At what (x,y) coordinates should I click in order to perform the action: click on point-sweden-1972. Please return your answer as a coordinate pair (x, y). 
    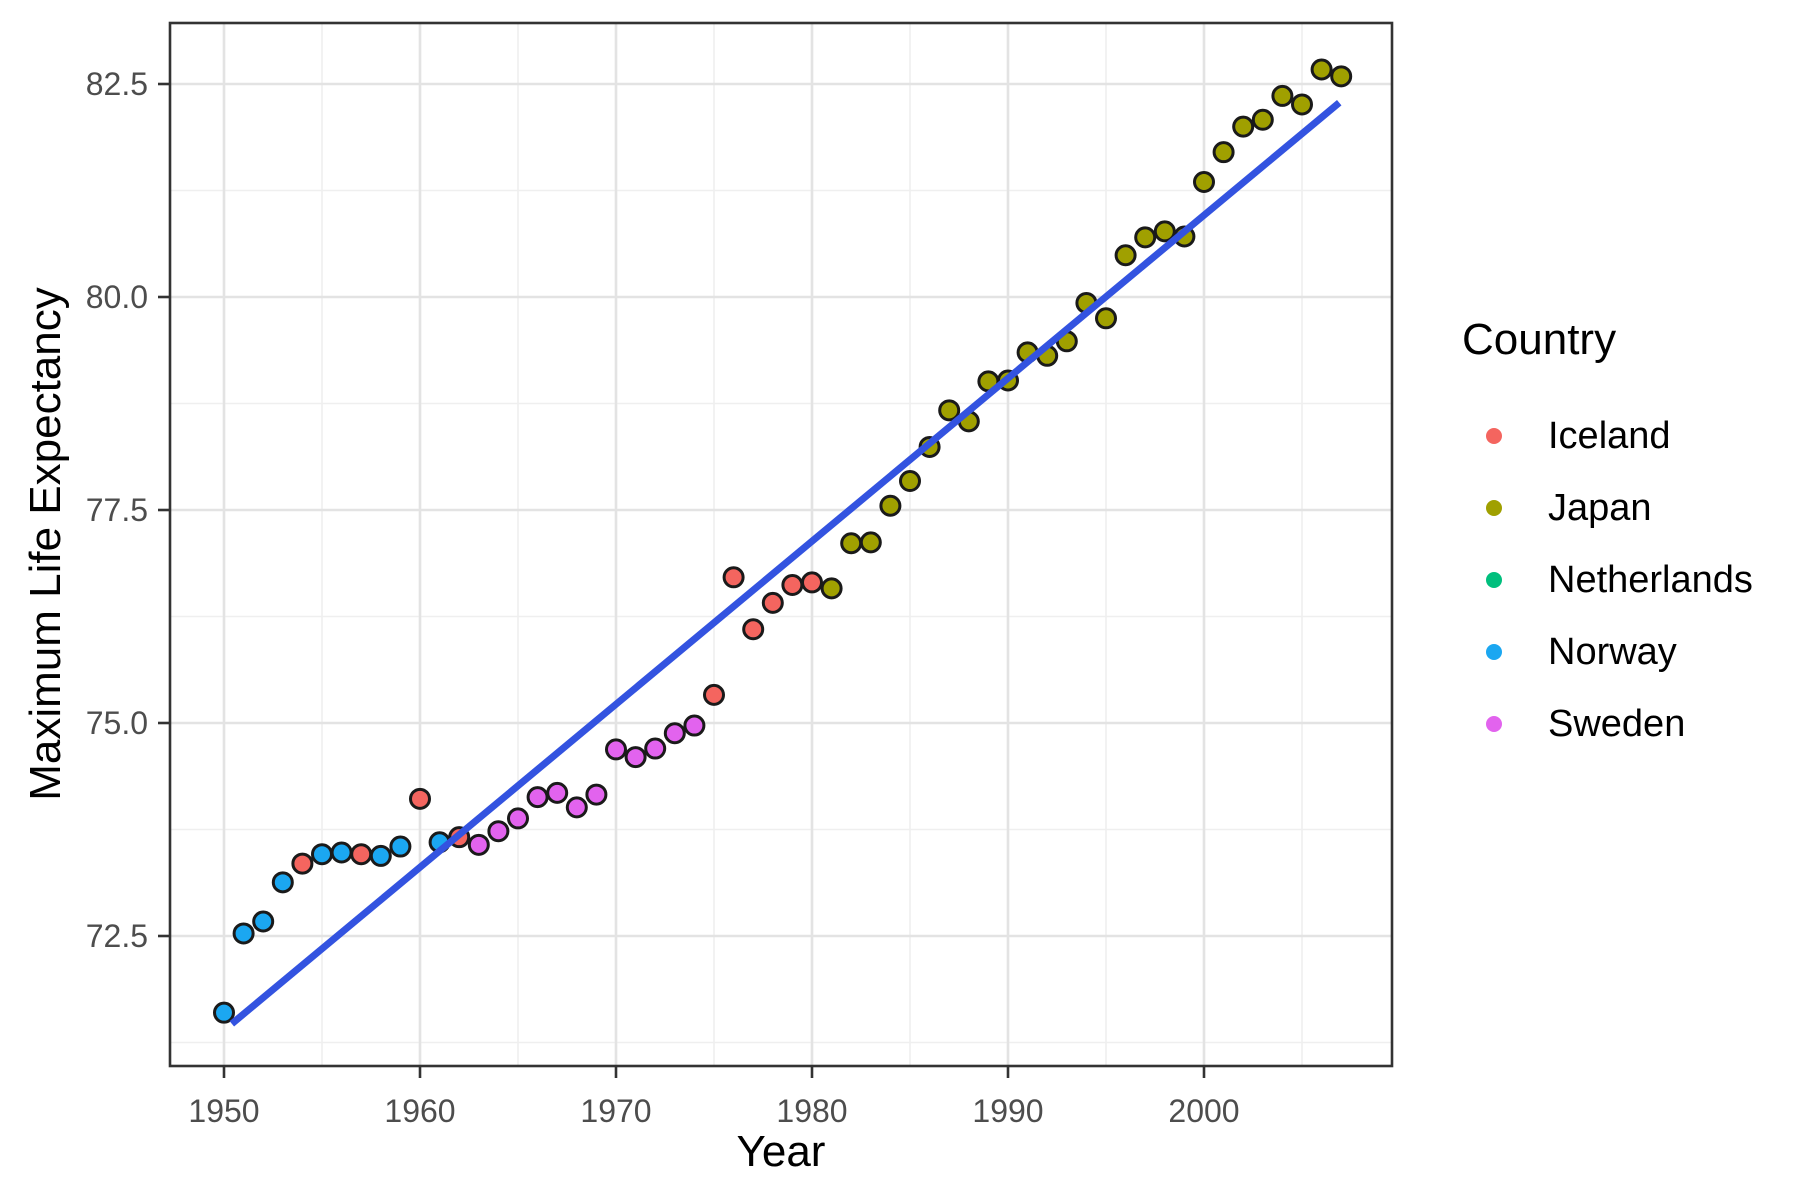
    Looking at the image, I should click on (655, 748).